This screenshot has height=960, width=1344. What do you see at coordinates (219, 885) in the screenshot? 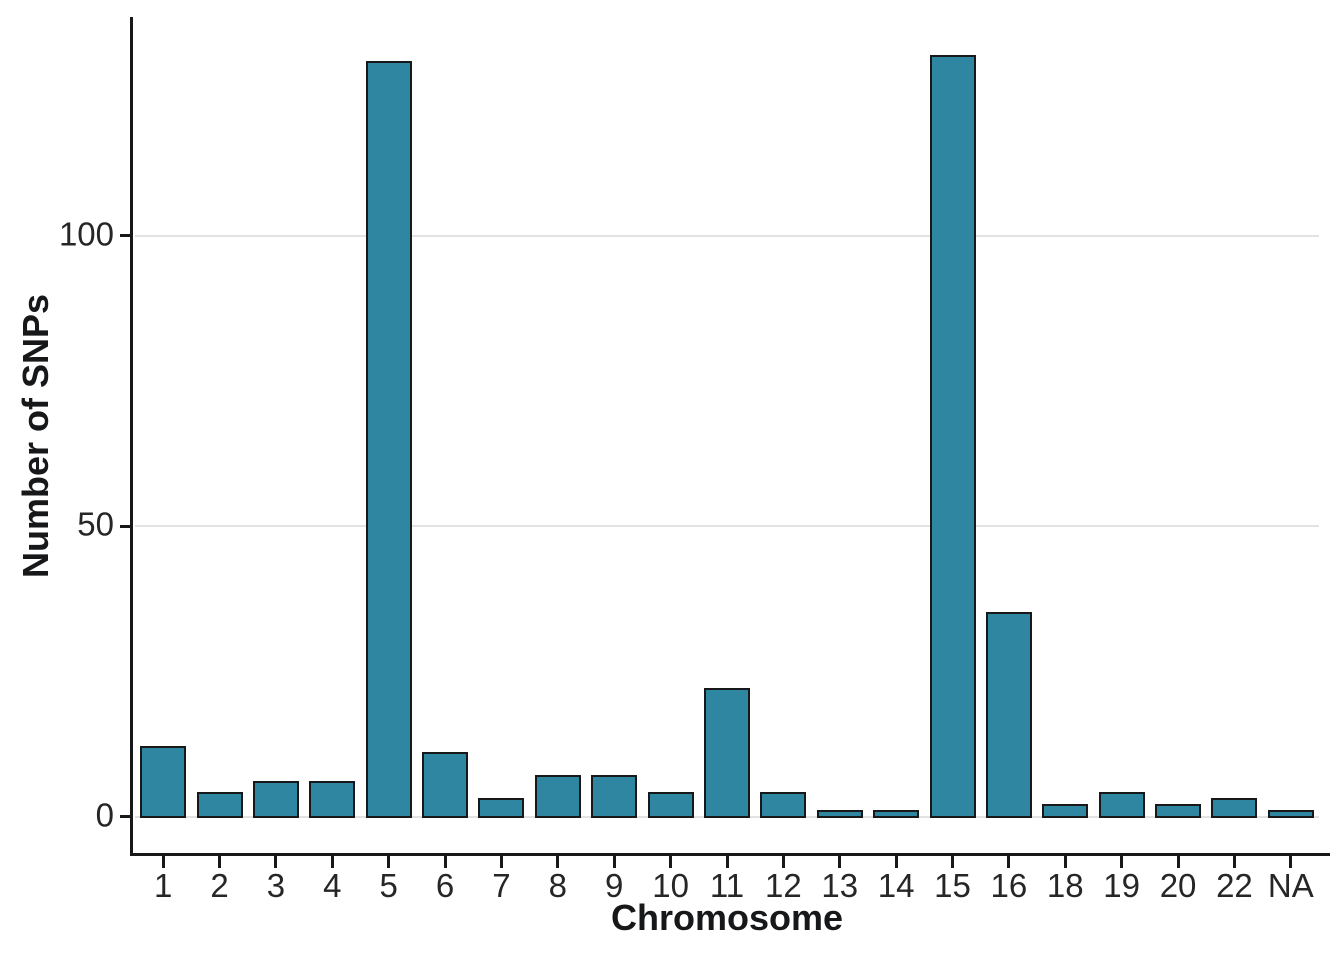
I see `x-tick-label: 2` at bounding box center [219, 885].